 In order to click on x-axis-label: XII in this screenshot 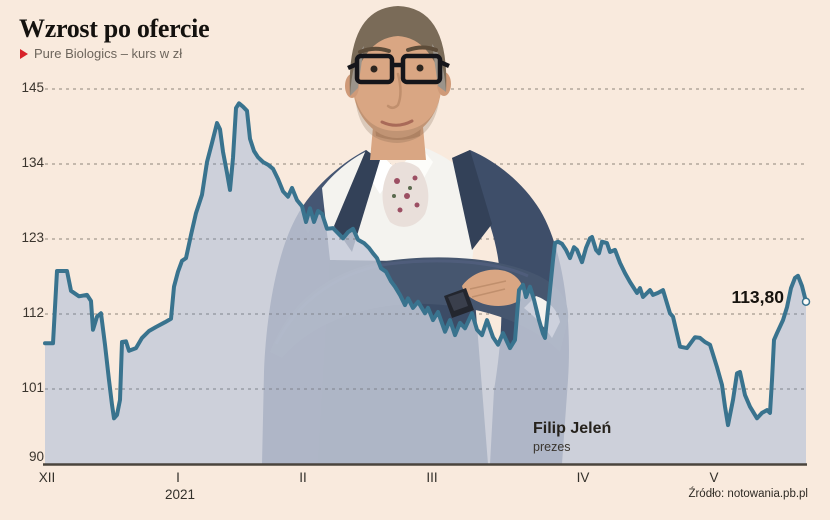, I will do `click(47, 477)`.